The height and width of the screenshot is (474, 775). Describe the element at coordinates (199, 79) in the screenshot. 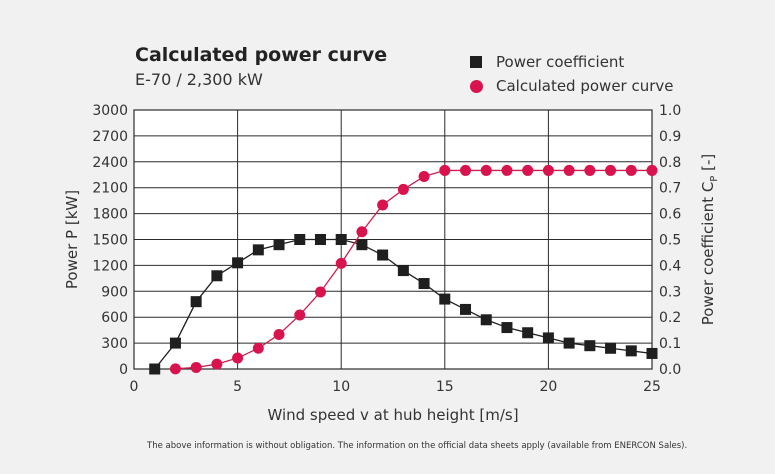

I see `chart-subtitle: E-70 / 2,300 kW` at that location.